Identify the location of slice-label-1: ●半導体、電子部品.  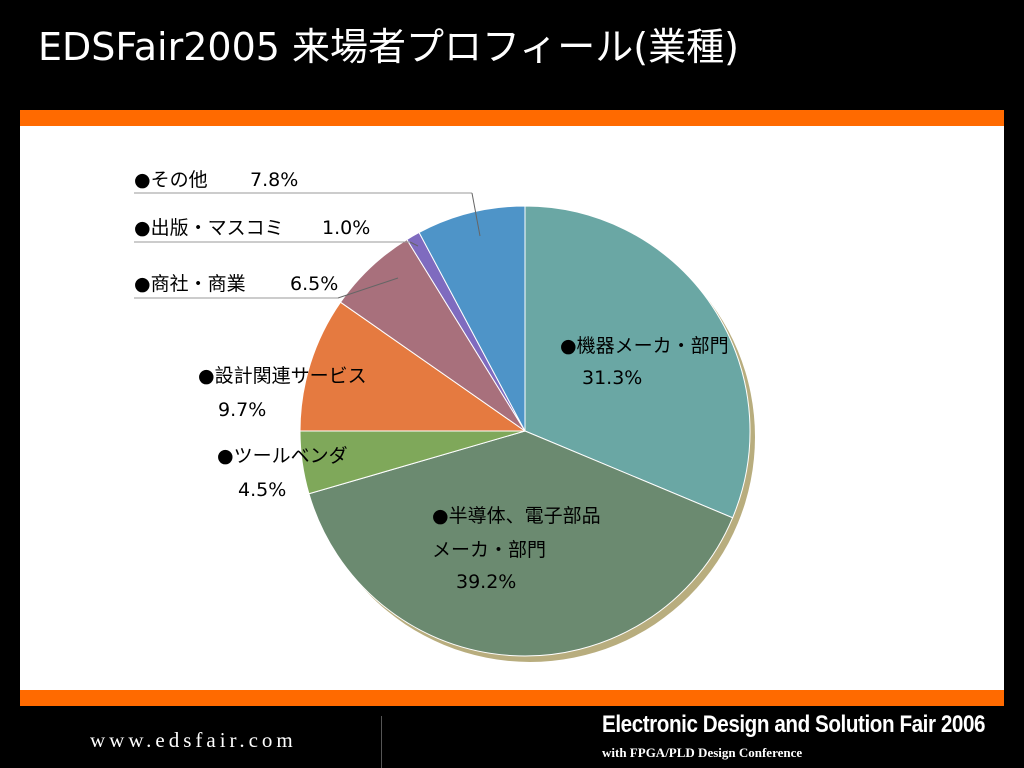
(516, 516).